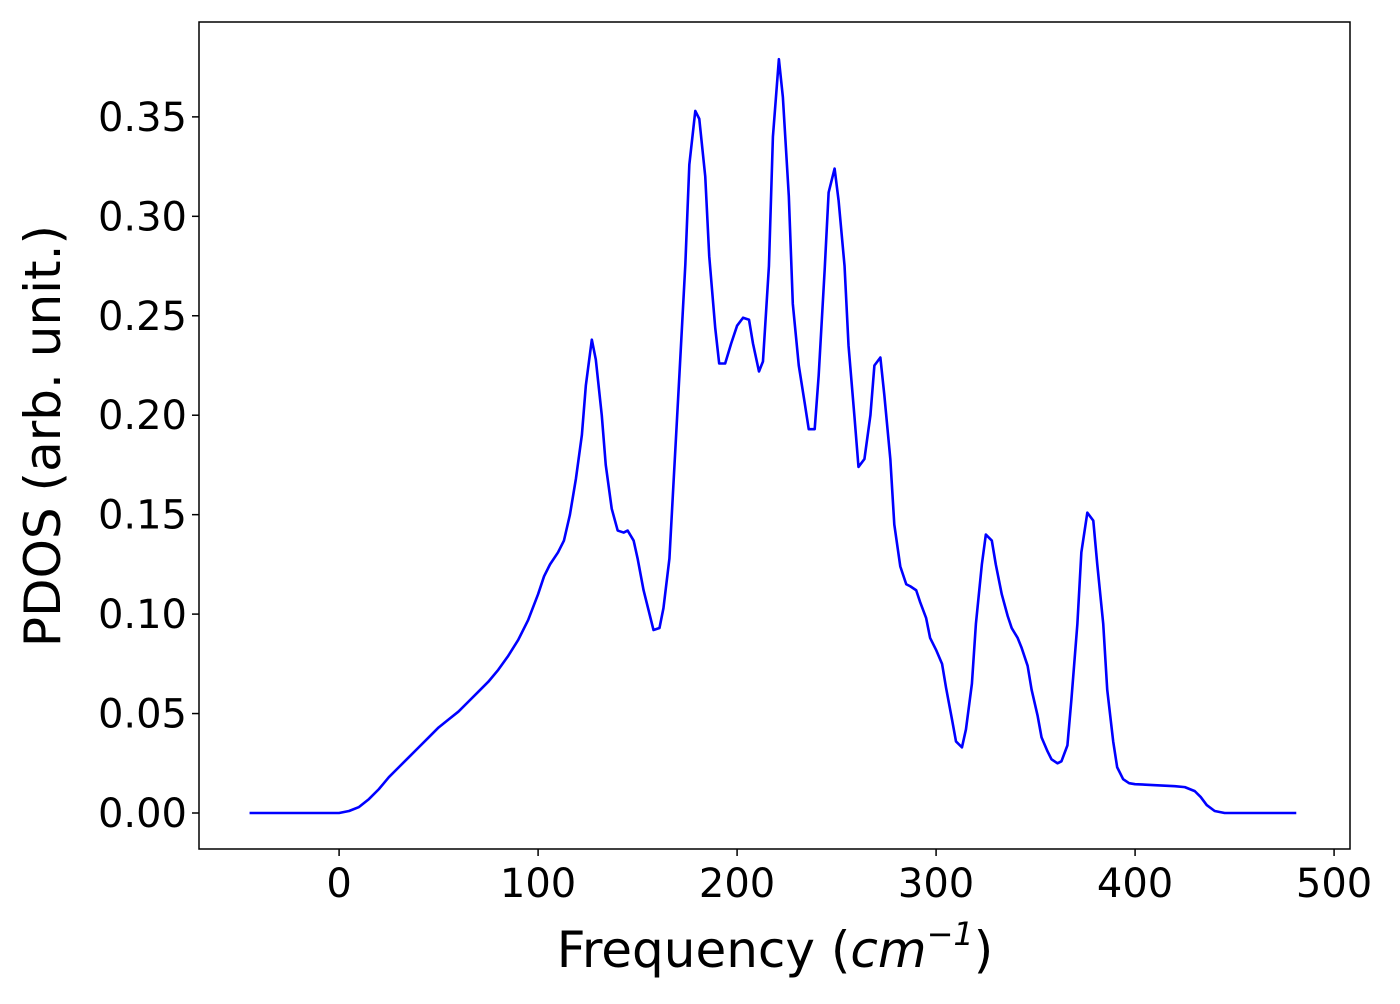 This screenshot has height=1004, width=1400. Describe the element at coordinates (737, 884) in the screenshot. I see `x-tick-label: 200` at that location.